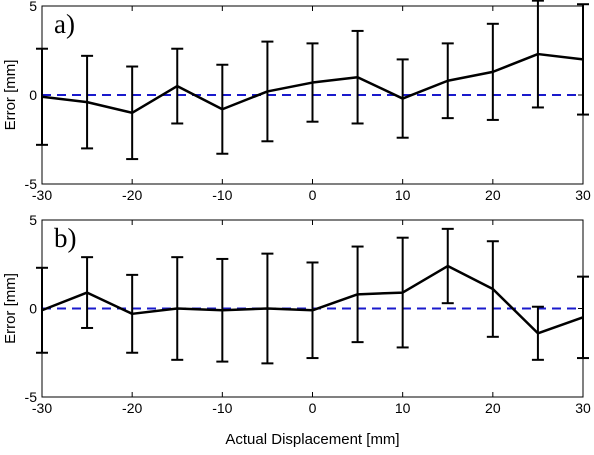 This screenshot has width=594, height=455. What do you see at coordinates (64, 24) in the screenshot?
I see `panel-label: a)` at bounding box center [64, 24].